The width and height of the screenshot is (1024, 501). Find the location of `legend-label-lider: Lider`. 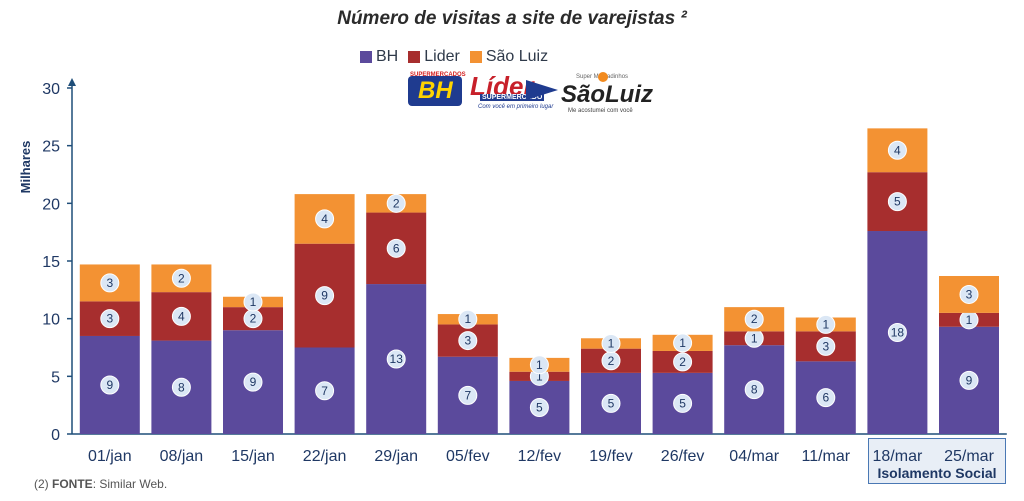

legend-label-lider: Lider is located at coordinates (442, 56).